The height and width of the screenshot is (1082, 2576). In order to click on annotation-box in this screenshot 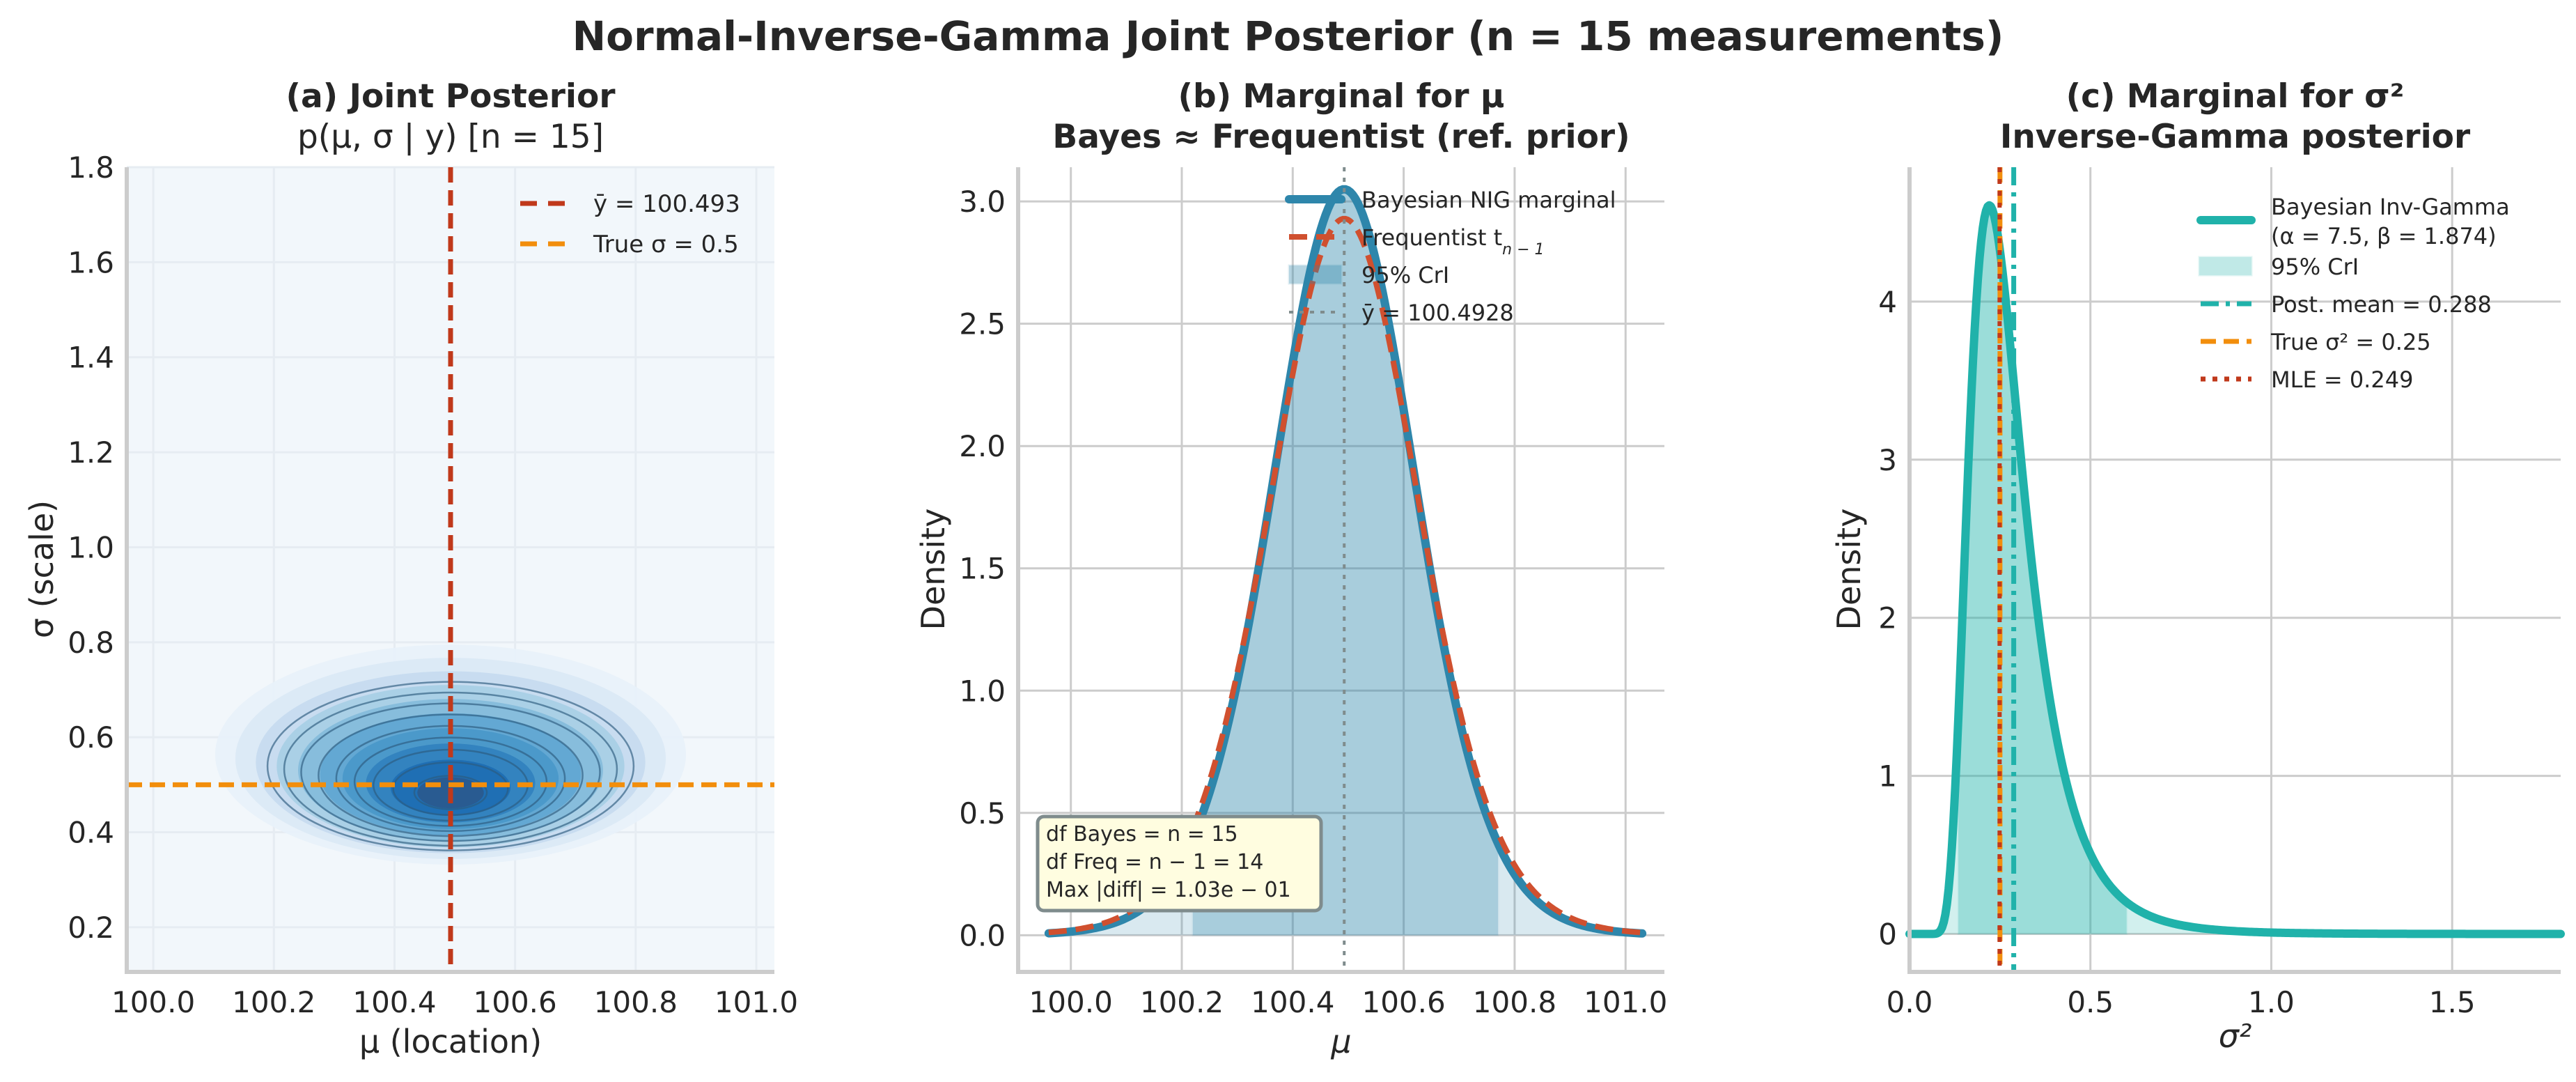, I will do `click(1179, 863)`.